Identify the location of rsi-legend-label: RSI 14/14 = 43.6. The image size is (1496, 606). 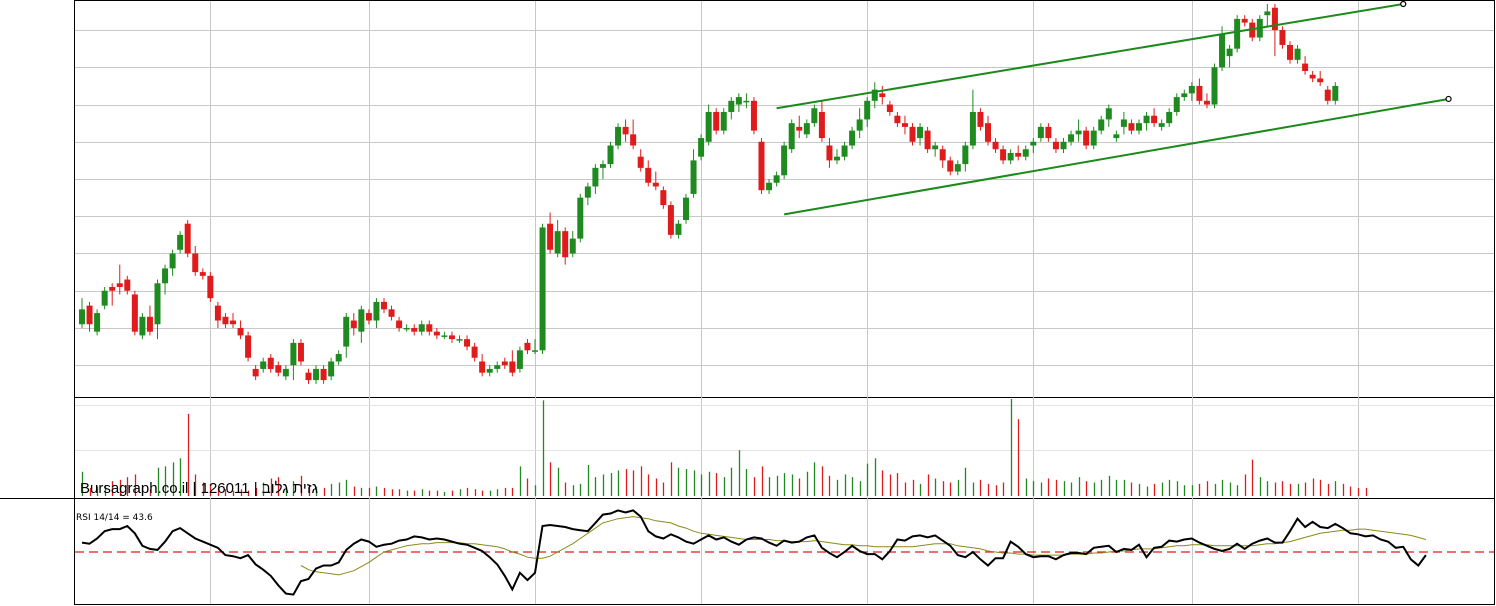
(114, 518).